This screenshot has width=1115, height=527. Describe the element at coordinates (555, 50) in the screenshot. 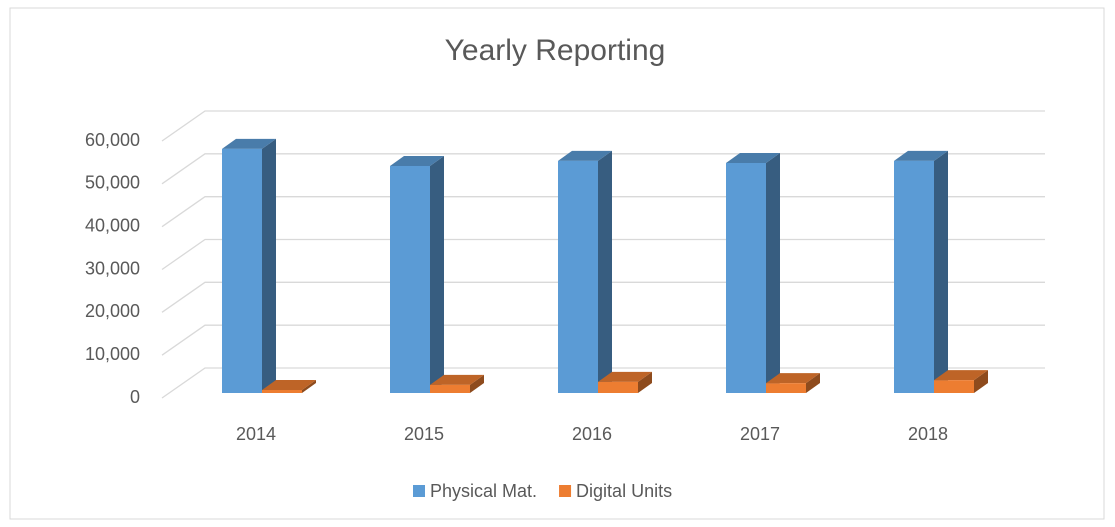

I see `chart-title: Yearly Reporting` at that location.